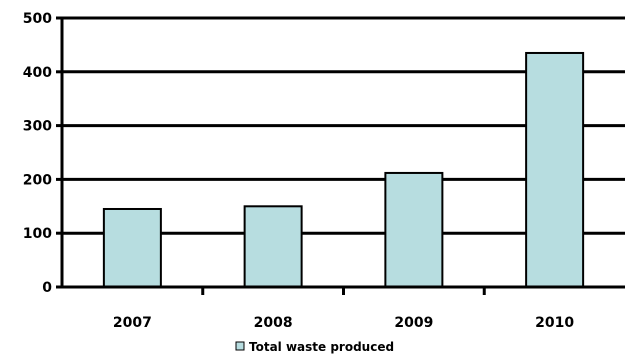 This screenshot has width=625, height=358. Describe the element at coordinates (240, 346) in the screenshot. I see `legend-swatch` at that location.